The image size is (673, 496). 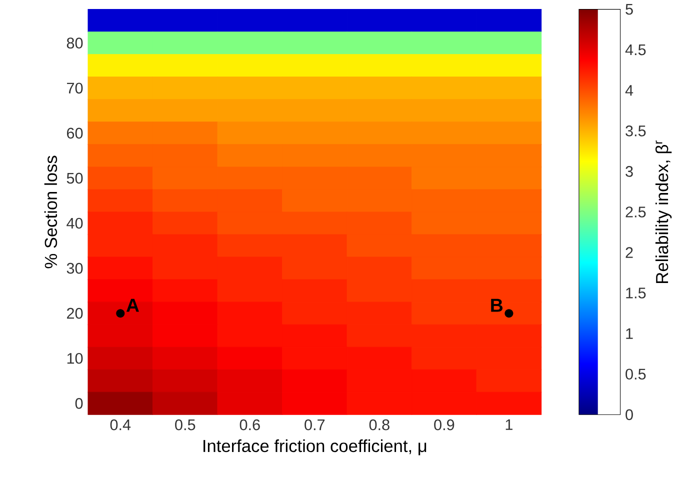 I want to click on y-tick-label: 20, so click(x=75, y=313).